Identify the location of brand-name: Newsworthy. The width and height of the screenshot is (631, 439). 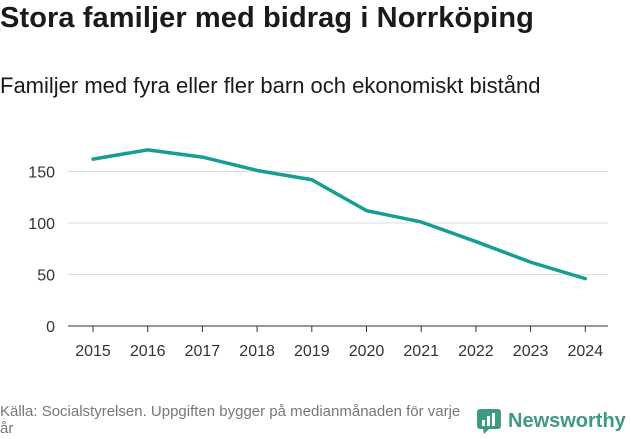
(567, 420).